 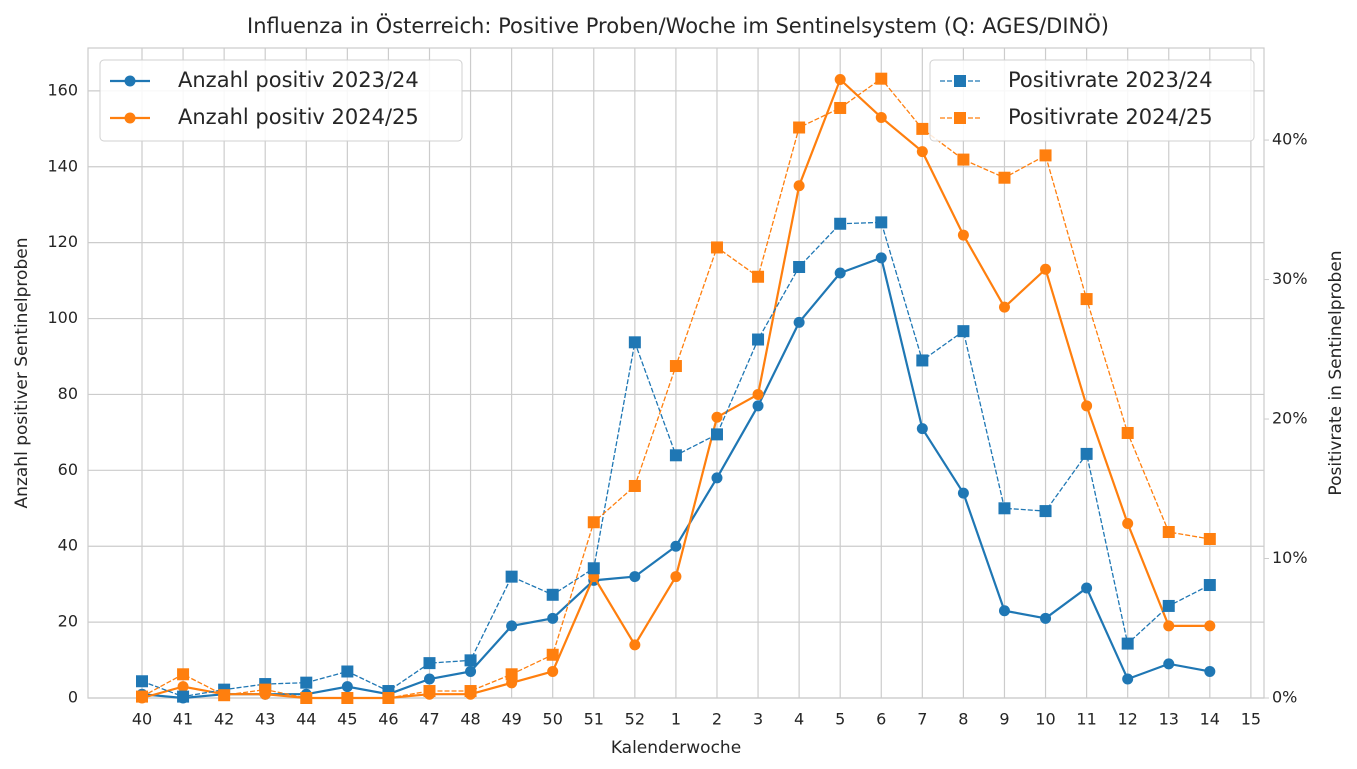 I want to click on x-tick-label: 6, so click(x=881, y=719).